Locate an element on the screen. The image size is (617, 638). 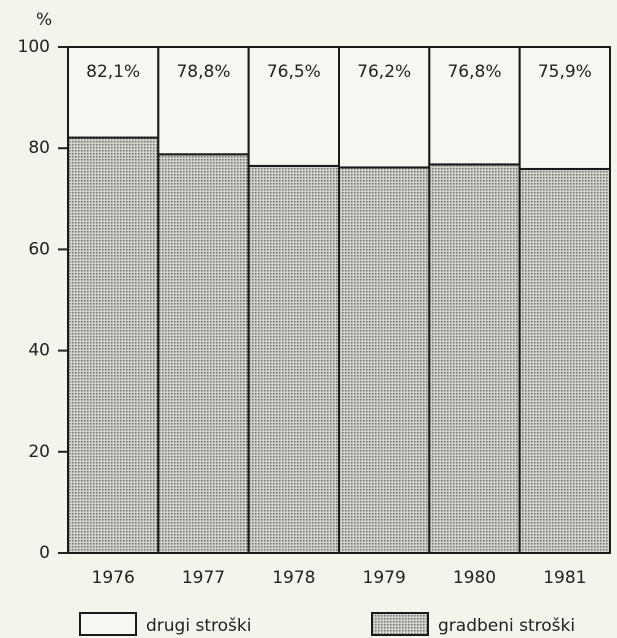
value-label: 76,8% is located at coordinates (474, 72).